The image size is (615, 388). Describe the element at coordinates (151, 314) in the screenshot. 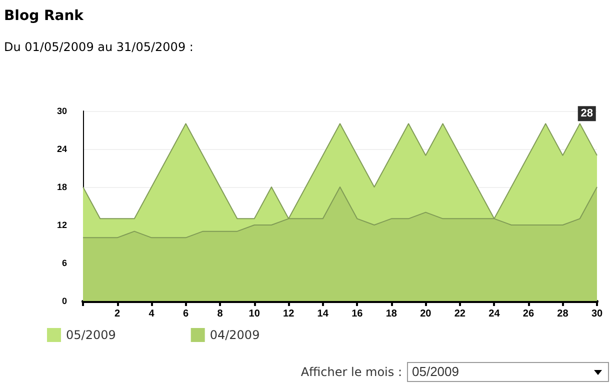

I see `x-tick-label: 4` at that location.